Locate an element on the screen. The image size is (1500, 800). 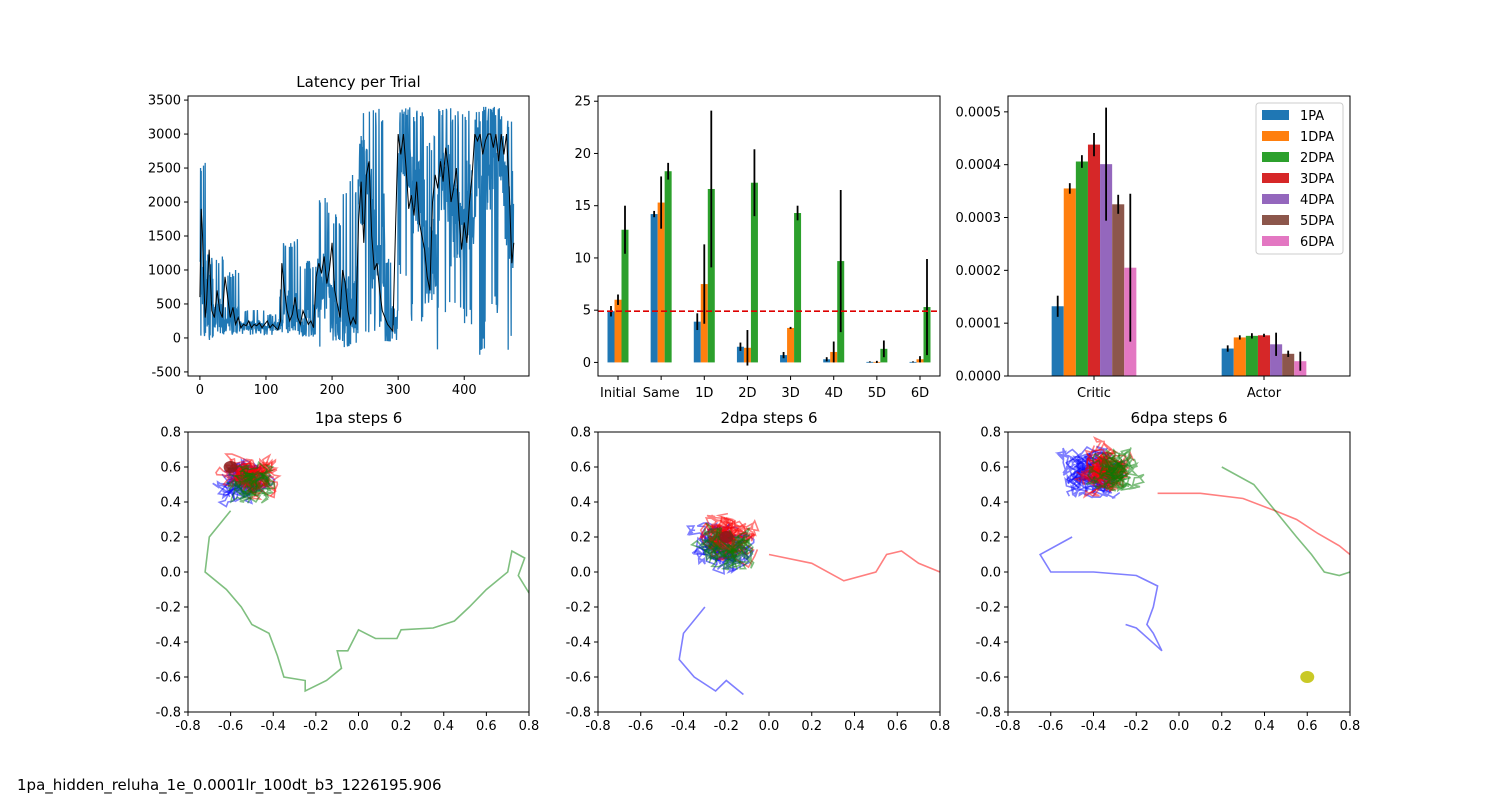
y-tick-label: 0.0002 is located at coordinates (979, 271).